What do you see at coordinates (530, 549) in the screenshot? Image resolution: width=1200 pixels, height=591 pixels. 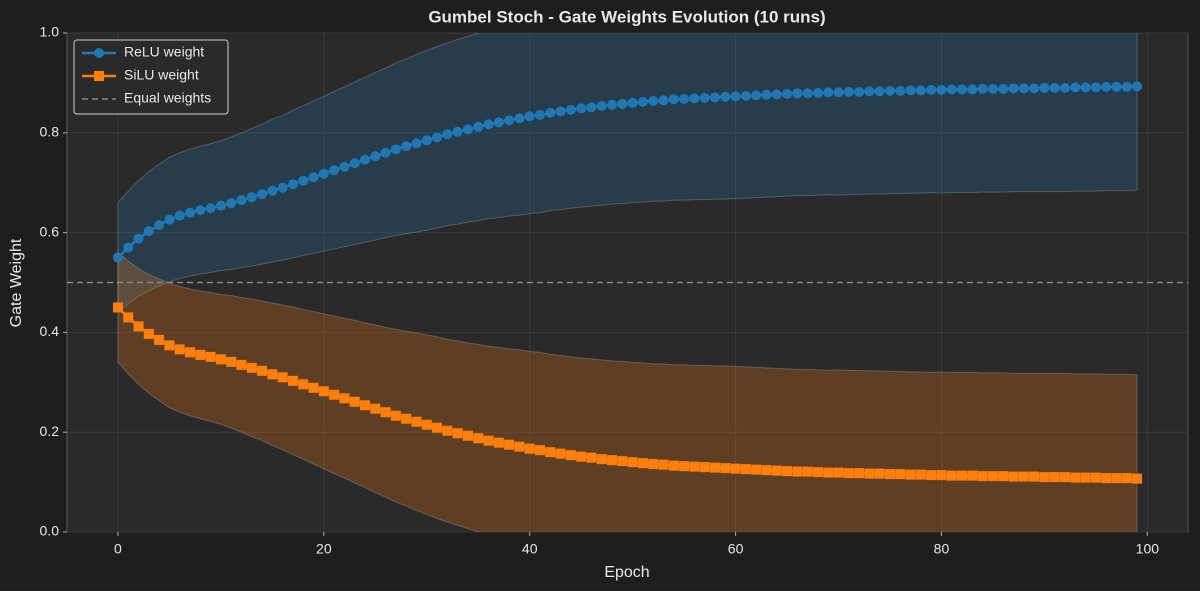 I see `x-tick-label: 40` at bounding box center [530, 549].